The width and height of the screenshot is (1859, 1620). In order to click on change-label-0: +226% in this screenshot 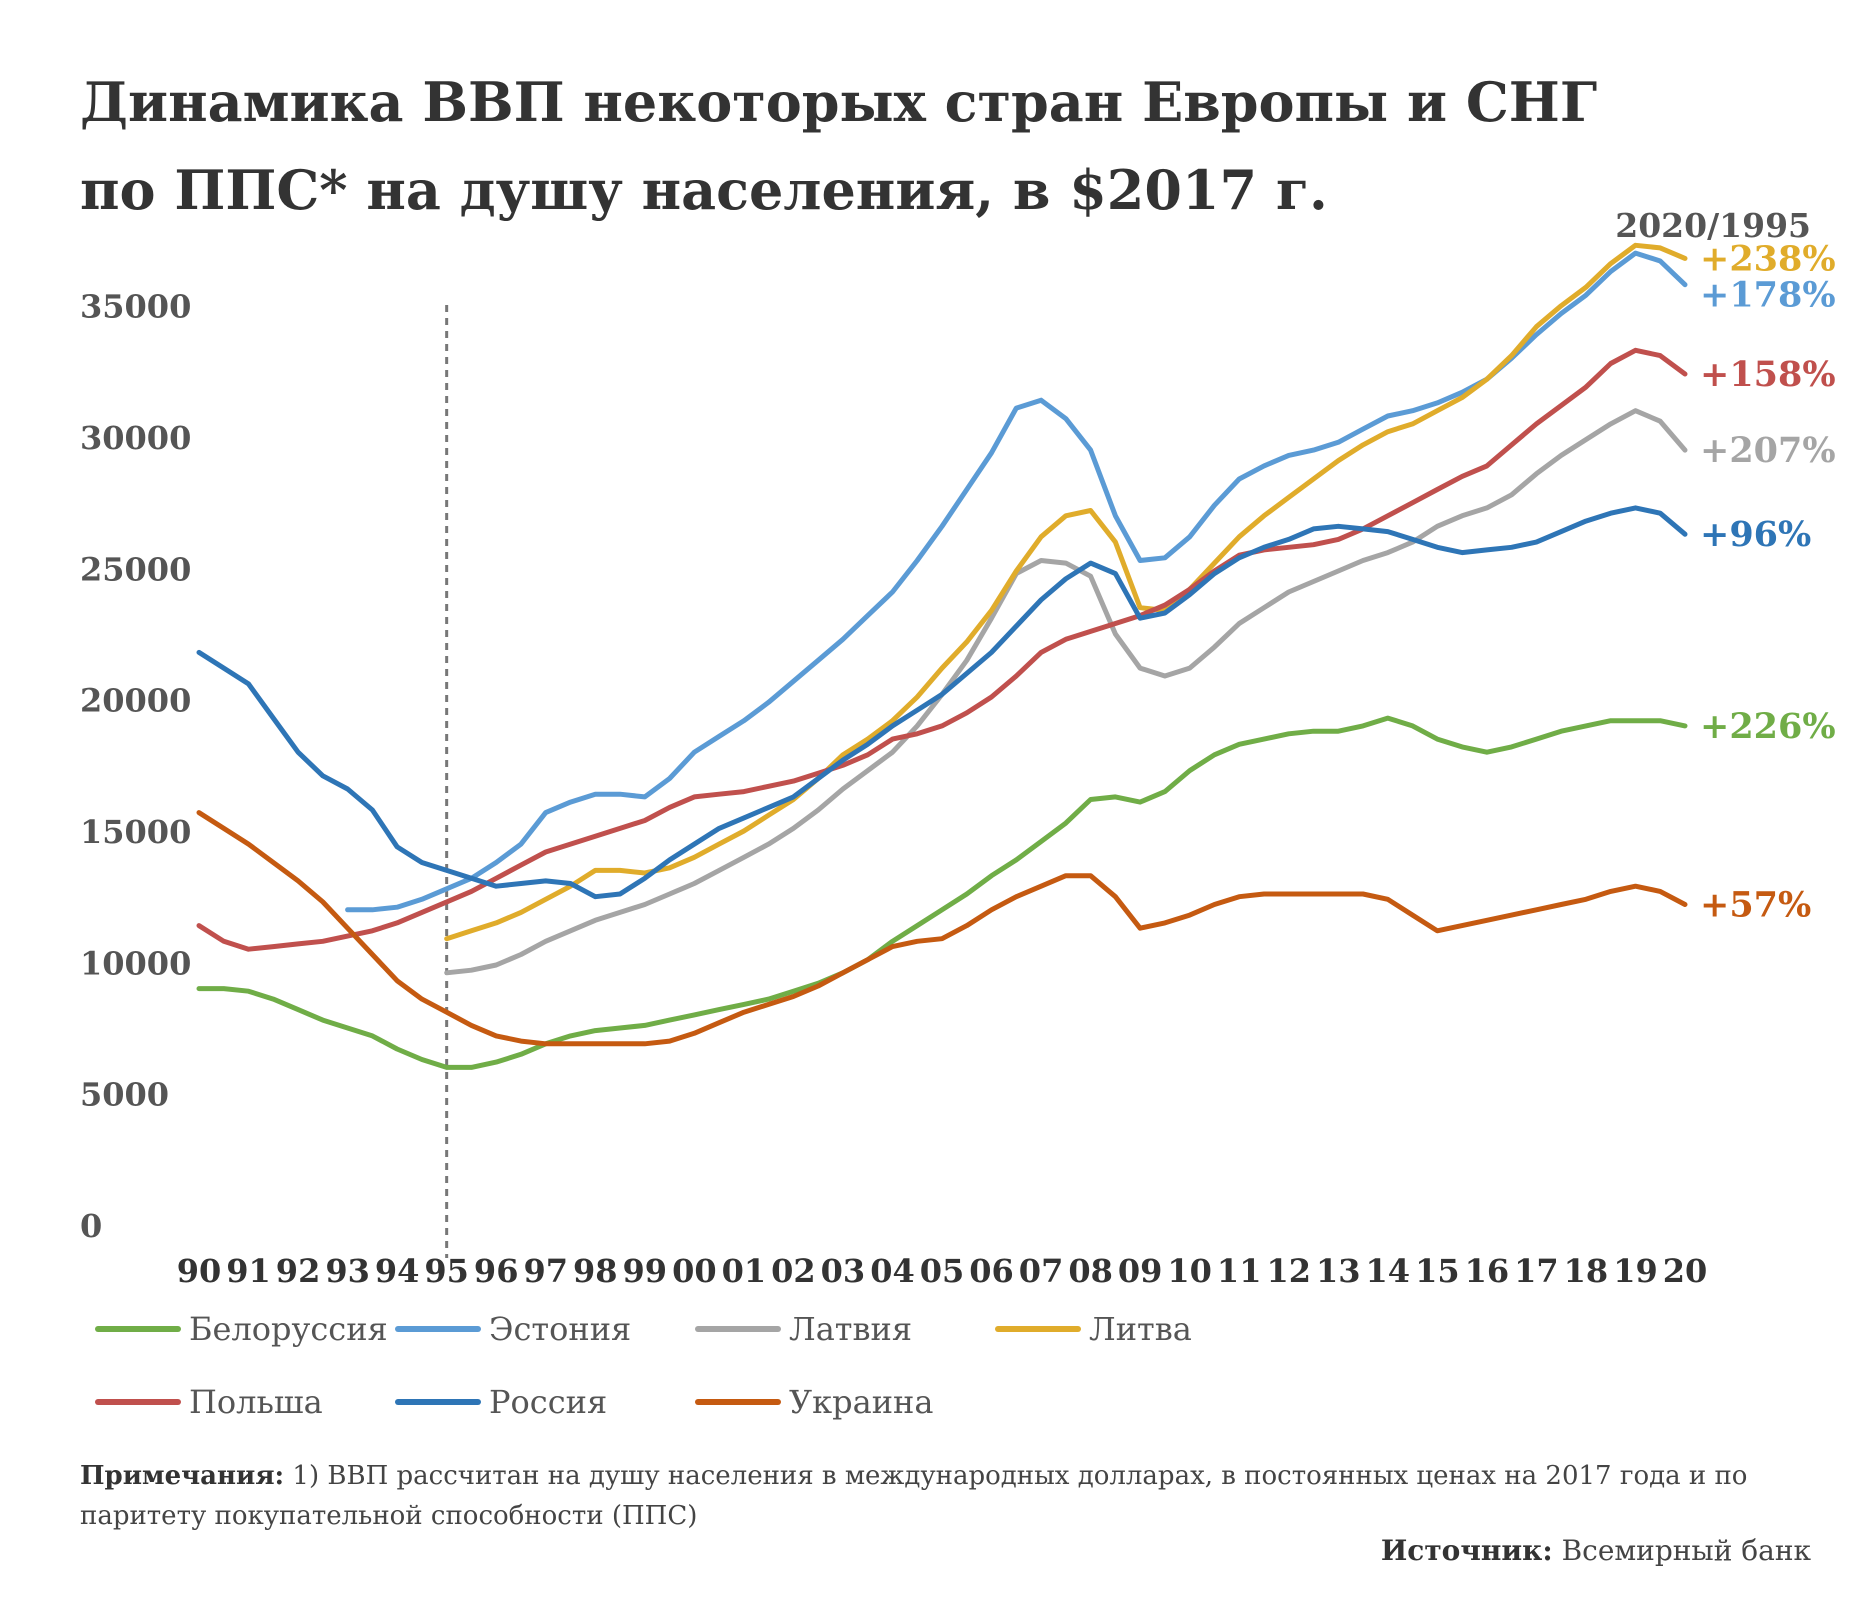, I will do `click(1768, 726)`.